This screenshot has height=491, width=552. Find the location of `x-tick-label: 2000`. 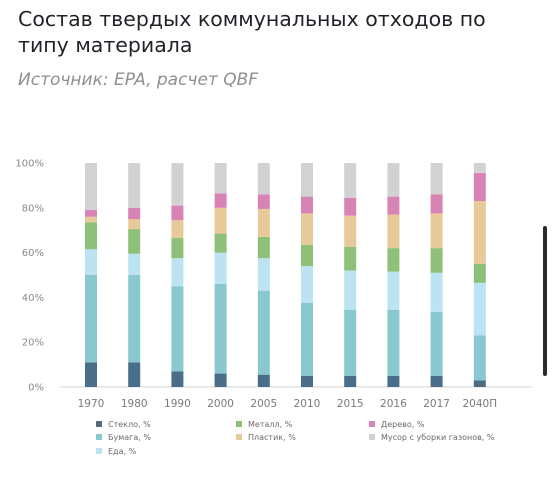

x-tick-label: 2000 is located at coordinates (220, 404).